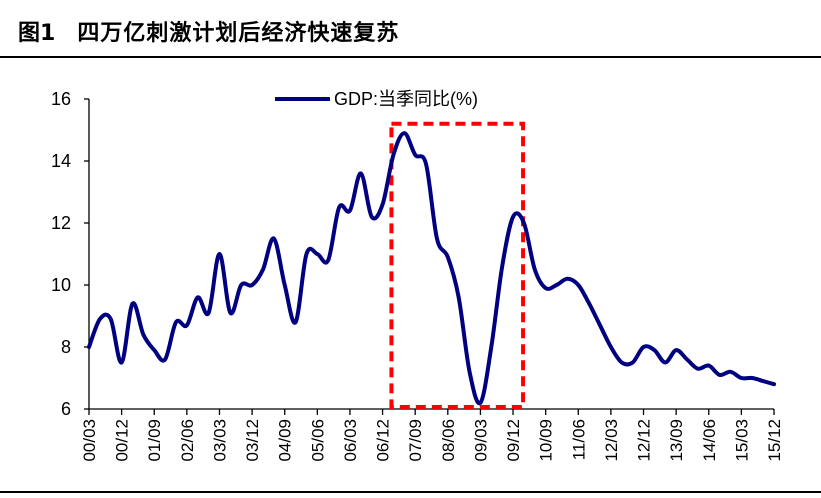 The height and width of the screenshot is (498, 821). What do you see at coordinates (37, 33) in the screenshot?
I see `figure-label: 图1` at bounding box center [37, 33].